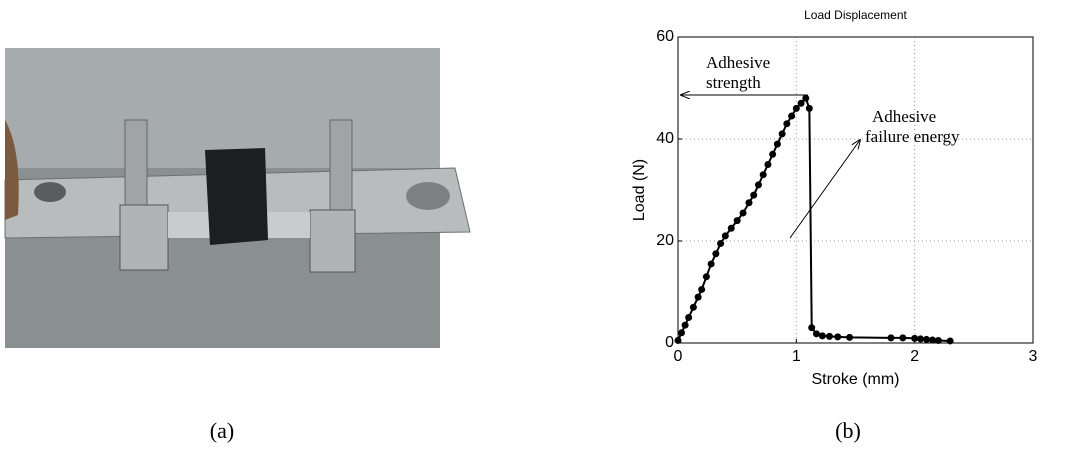 This screenshot has width=1067, height=456. I want to click on y-tick-label: 0, so click(669, 342).